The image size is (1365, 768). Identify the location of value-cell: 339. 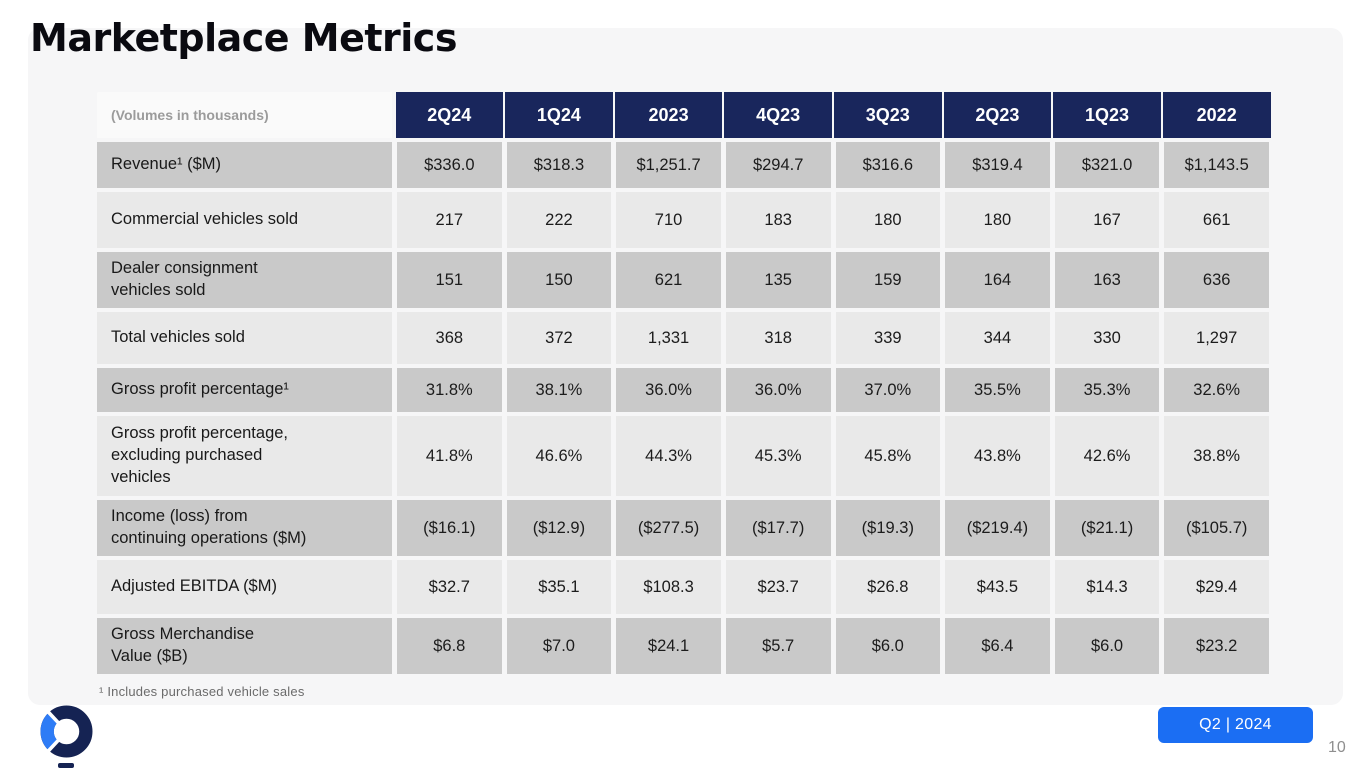
(888, 338).